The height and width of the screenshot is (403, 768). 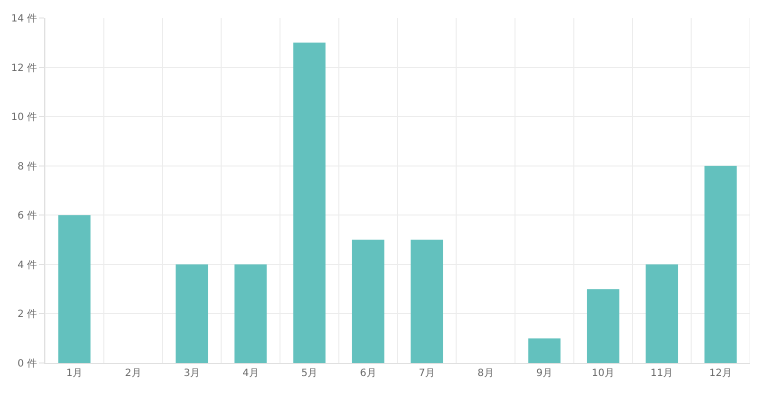 I want to click on y-tick-label: 14 件, so click(x=24, y=19).